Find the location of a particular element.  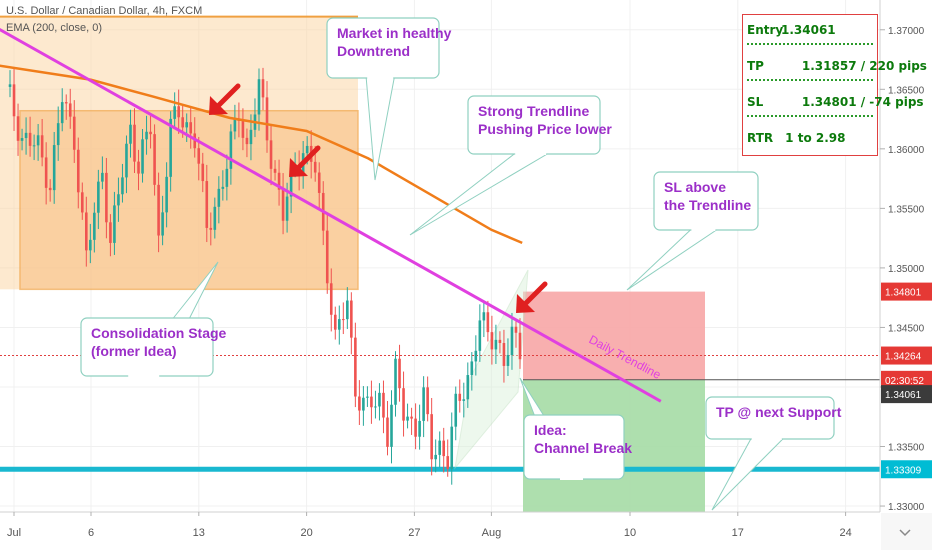

settings-chevron-icon is located at coordinates (905, 533).